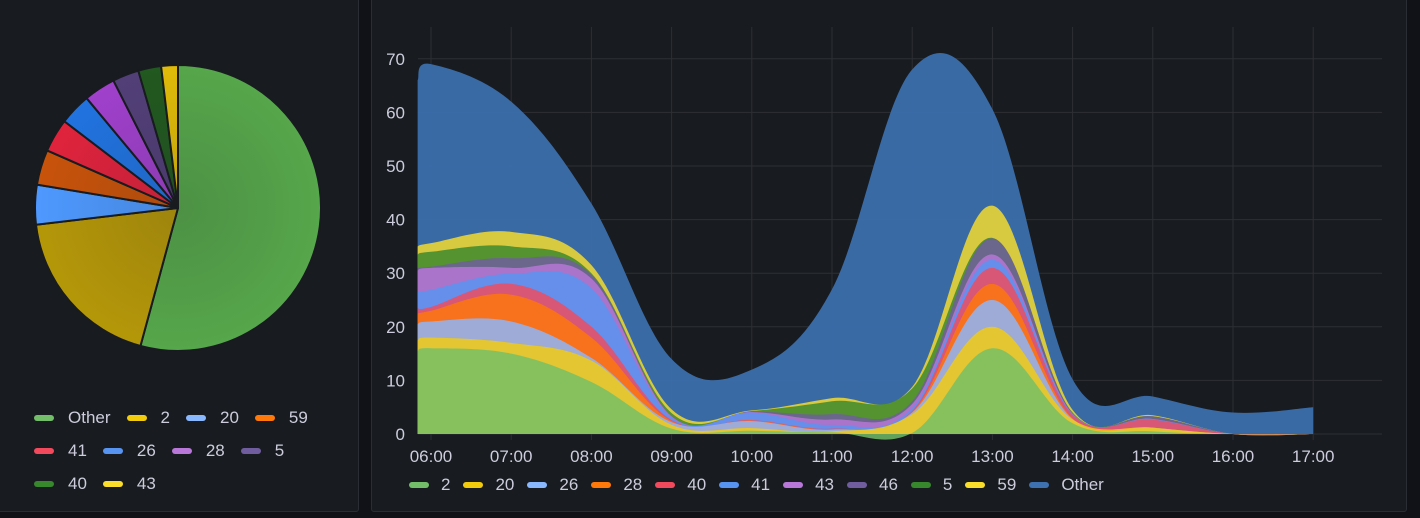 The width and height of the screenshot is (1420, 518). What do you see at coordinates (395, 166) in the screenshot?
I see `y-tick-label: 50` at bounding box center [395, 166].